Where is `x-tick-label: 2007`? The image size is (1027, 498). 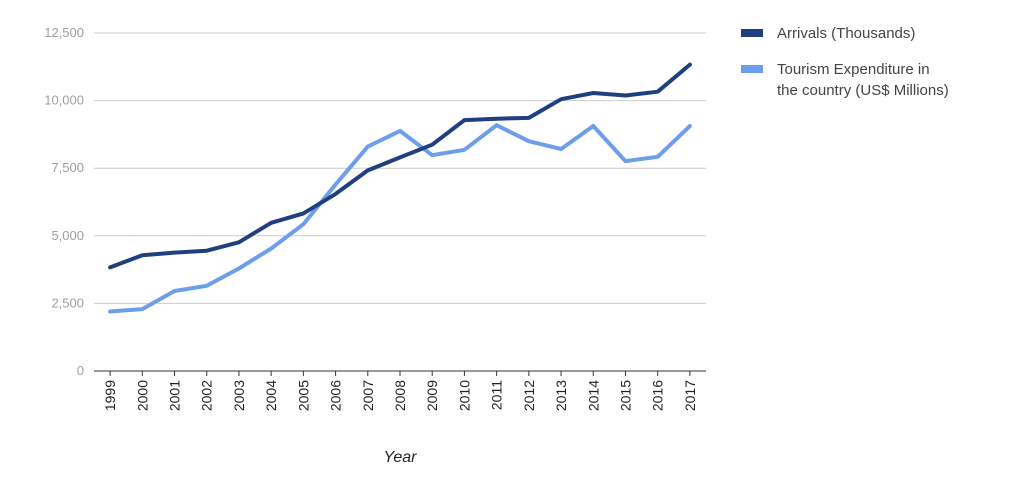
x-tick-label: 2007 is located at coordinates (368, 395).